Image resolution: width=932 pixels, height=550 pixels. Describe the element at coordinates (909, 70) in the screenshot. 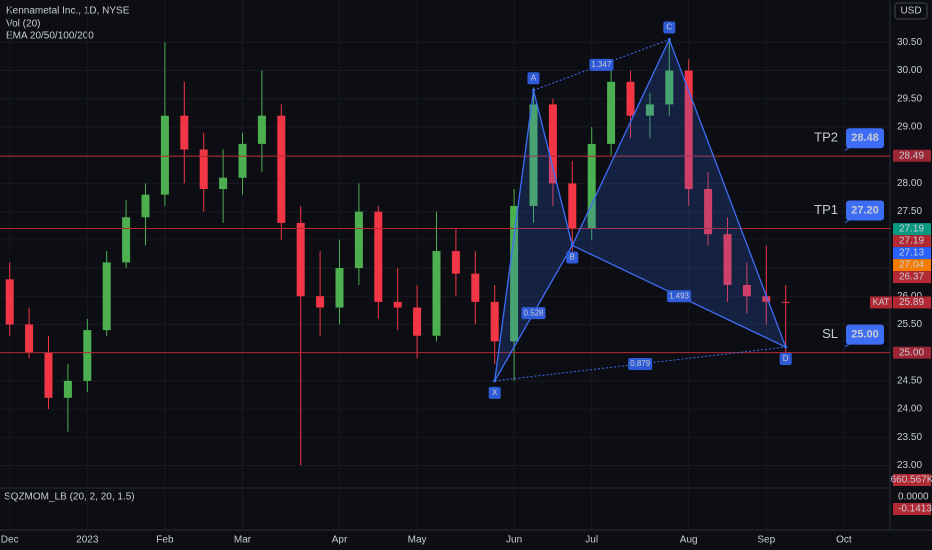

I see `y-tick-label: 30.00` at that location.